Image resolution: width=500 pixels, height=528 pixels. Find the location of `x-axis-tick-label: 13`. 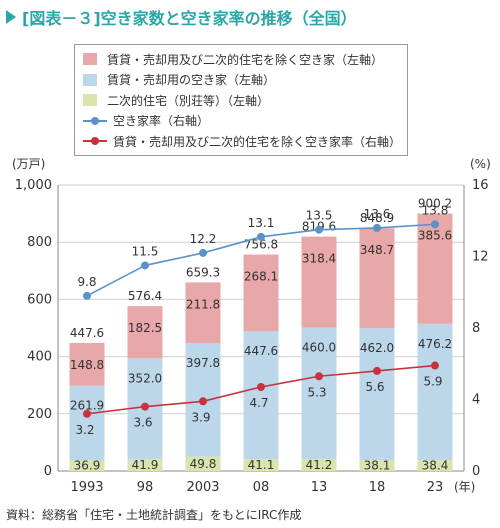

x-axis-tick-label: 13 is located at coordinates (319, 487).